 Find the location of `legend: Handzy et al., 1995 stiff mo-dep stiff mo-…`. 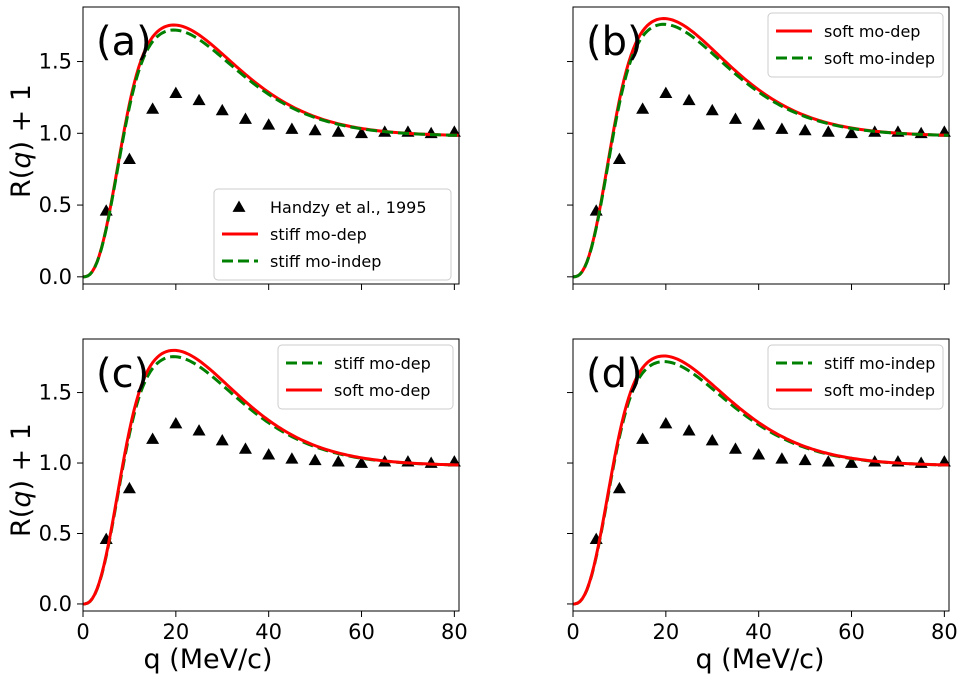

legend: Handzy et al., 1995 stiff mo-dep stiff mo-… is located at coordinates (332, 234).